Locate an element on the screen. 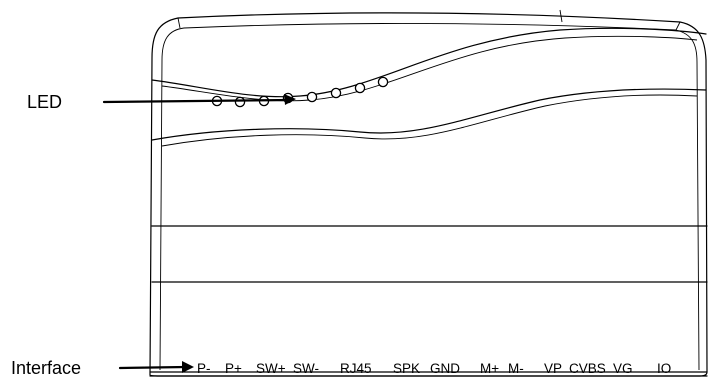 Image resolution: width=713 pixels, height=388 pixels. port-label: VG is located at coordinates (623, 368).